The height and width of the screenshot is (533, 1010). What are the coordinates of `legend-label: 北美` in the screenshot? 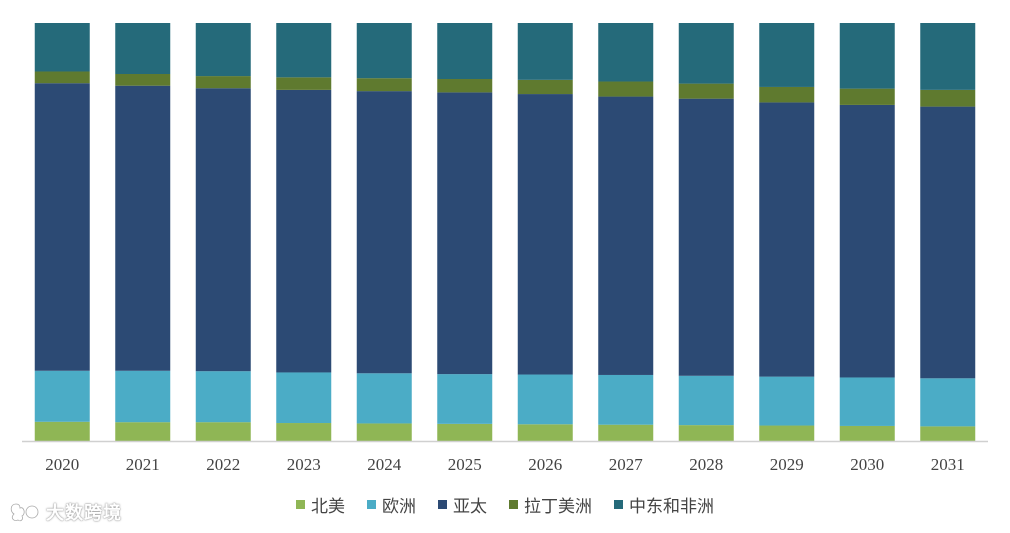 It's located at (328, 506).